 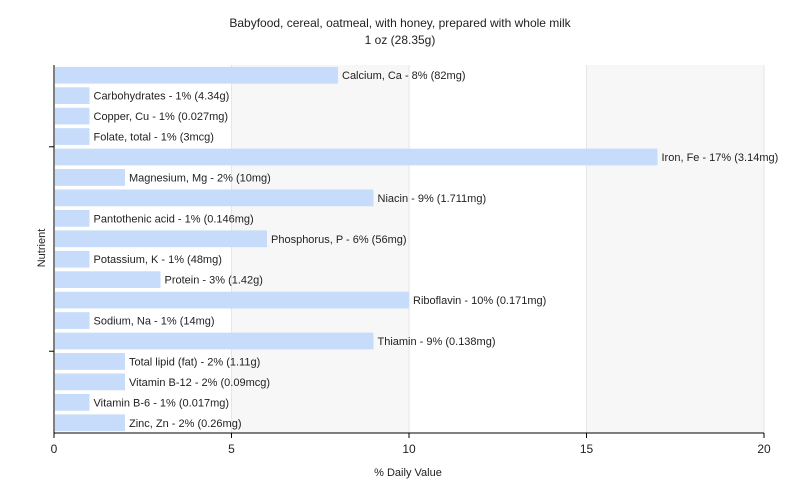 I want to click on bar-label: Phosphorus, P - 6% (56mg), so click(x=339, y=240).